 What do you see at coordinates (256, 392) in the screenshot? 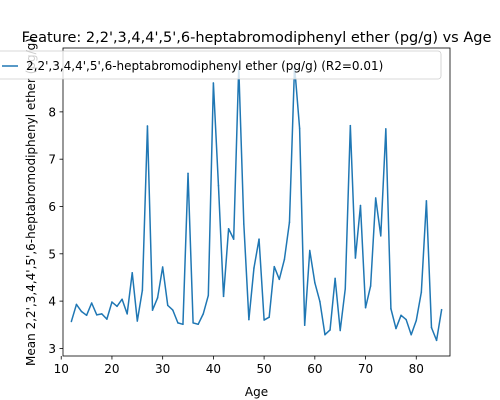
I see `x-axis-label: Age` at bounding box center [256, 392].